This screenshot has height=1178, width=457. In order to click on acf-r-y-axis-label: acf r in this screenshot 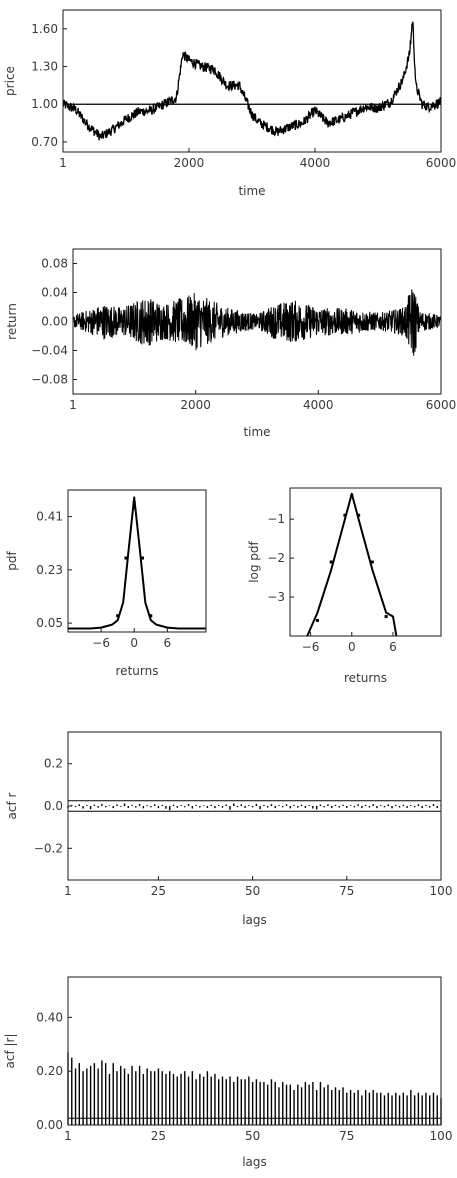, I will do `click(12, 805)`.